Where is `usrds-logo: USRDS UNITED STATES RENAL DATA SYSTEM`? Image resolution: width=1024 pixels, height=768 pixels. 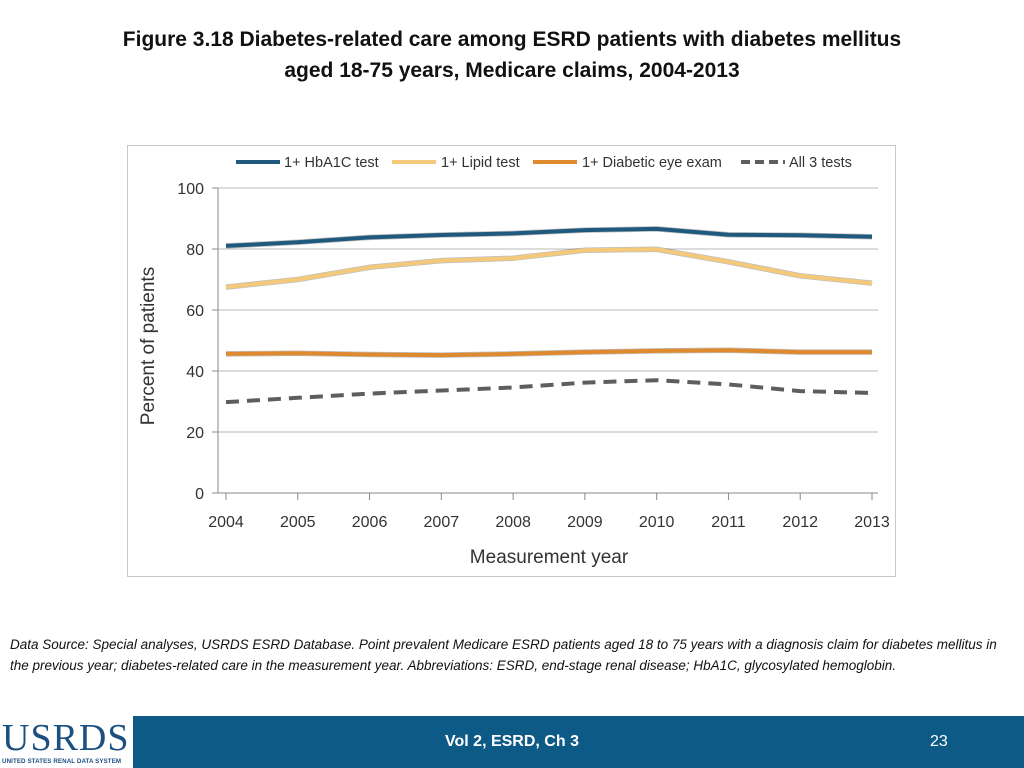 usrds-logo: USRDS UNITED STATES RENAL DATA SYSTEM is located at coordinates (66, 742).